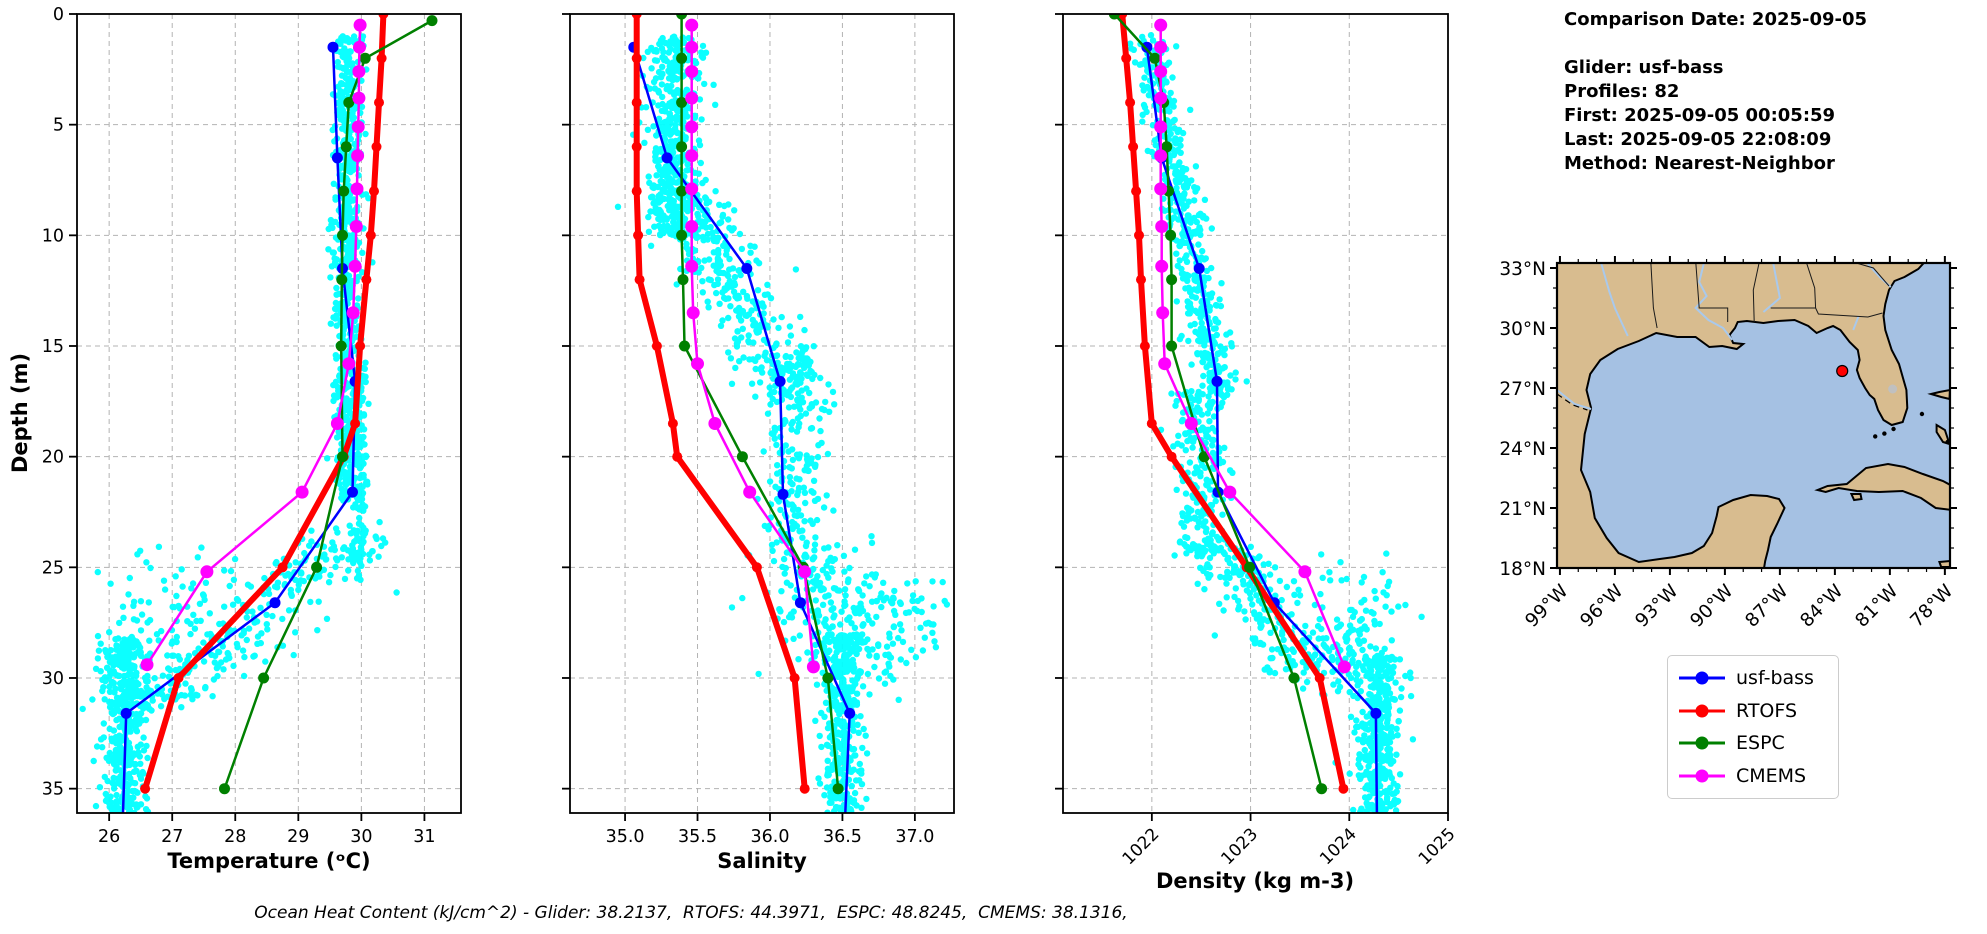 The height and width of the screenshot is (934, 1987). What do you see at coordinates (1771, 775) in the screenshot?
I see `legend-label: CMEMS` at bounding box center [1771, 775].